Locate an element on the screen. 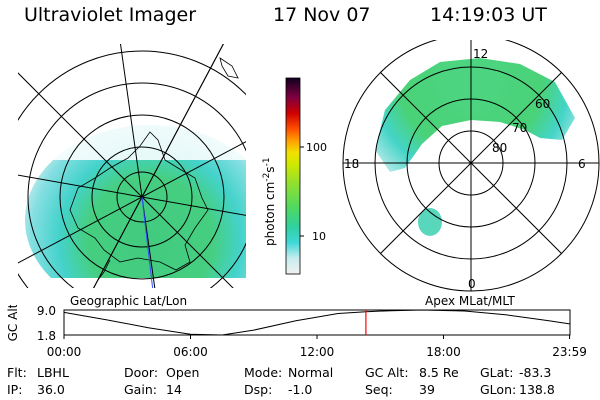  mlt-label-18: 18 is located at coordinates (351, 164).